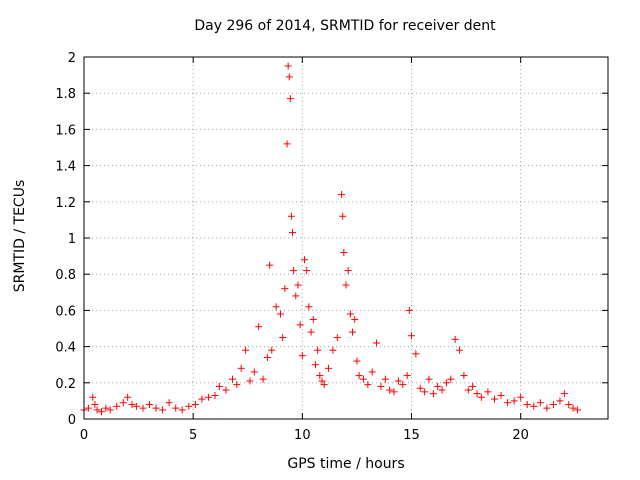 The image size is (640, 480). What do you see at coordinates (65, 130) in the screenshot?
I see `y-tick-label: 1.6` at bounding box center [65, 130].